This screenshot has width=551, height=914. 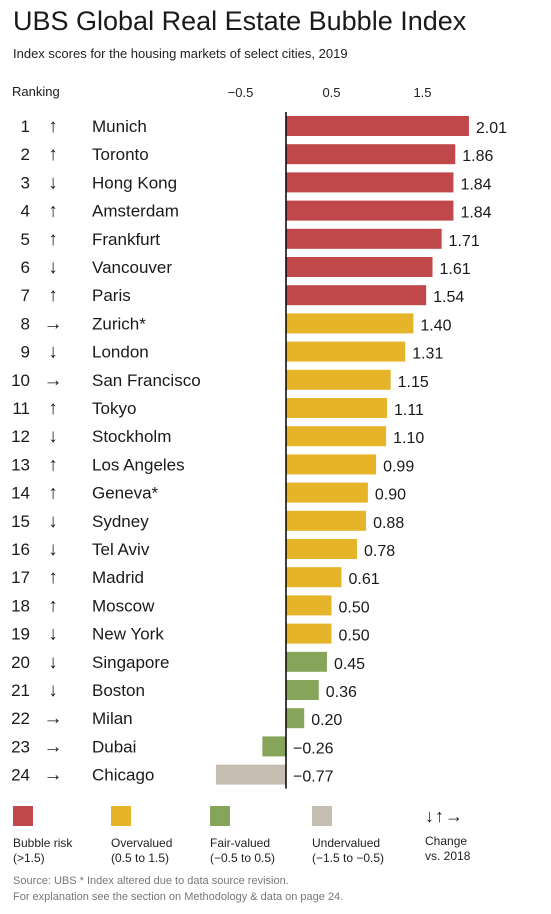 I want to click on city-label: New York, so click(x=128, y=634).